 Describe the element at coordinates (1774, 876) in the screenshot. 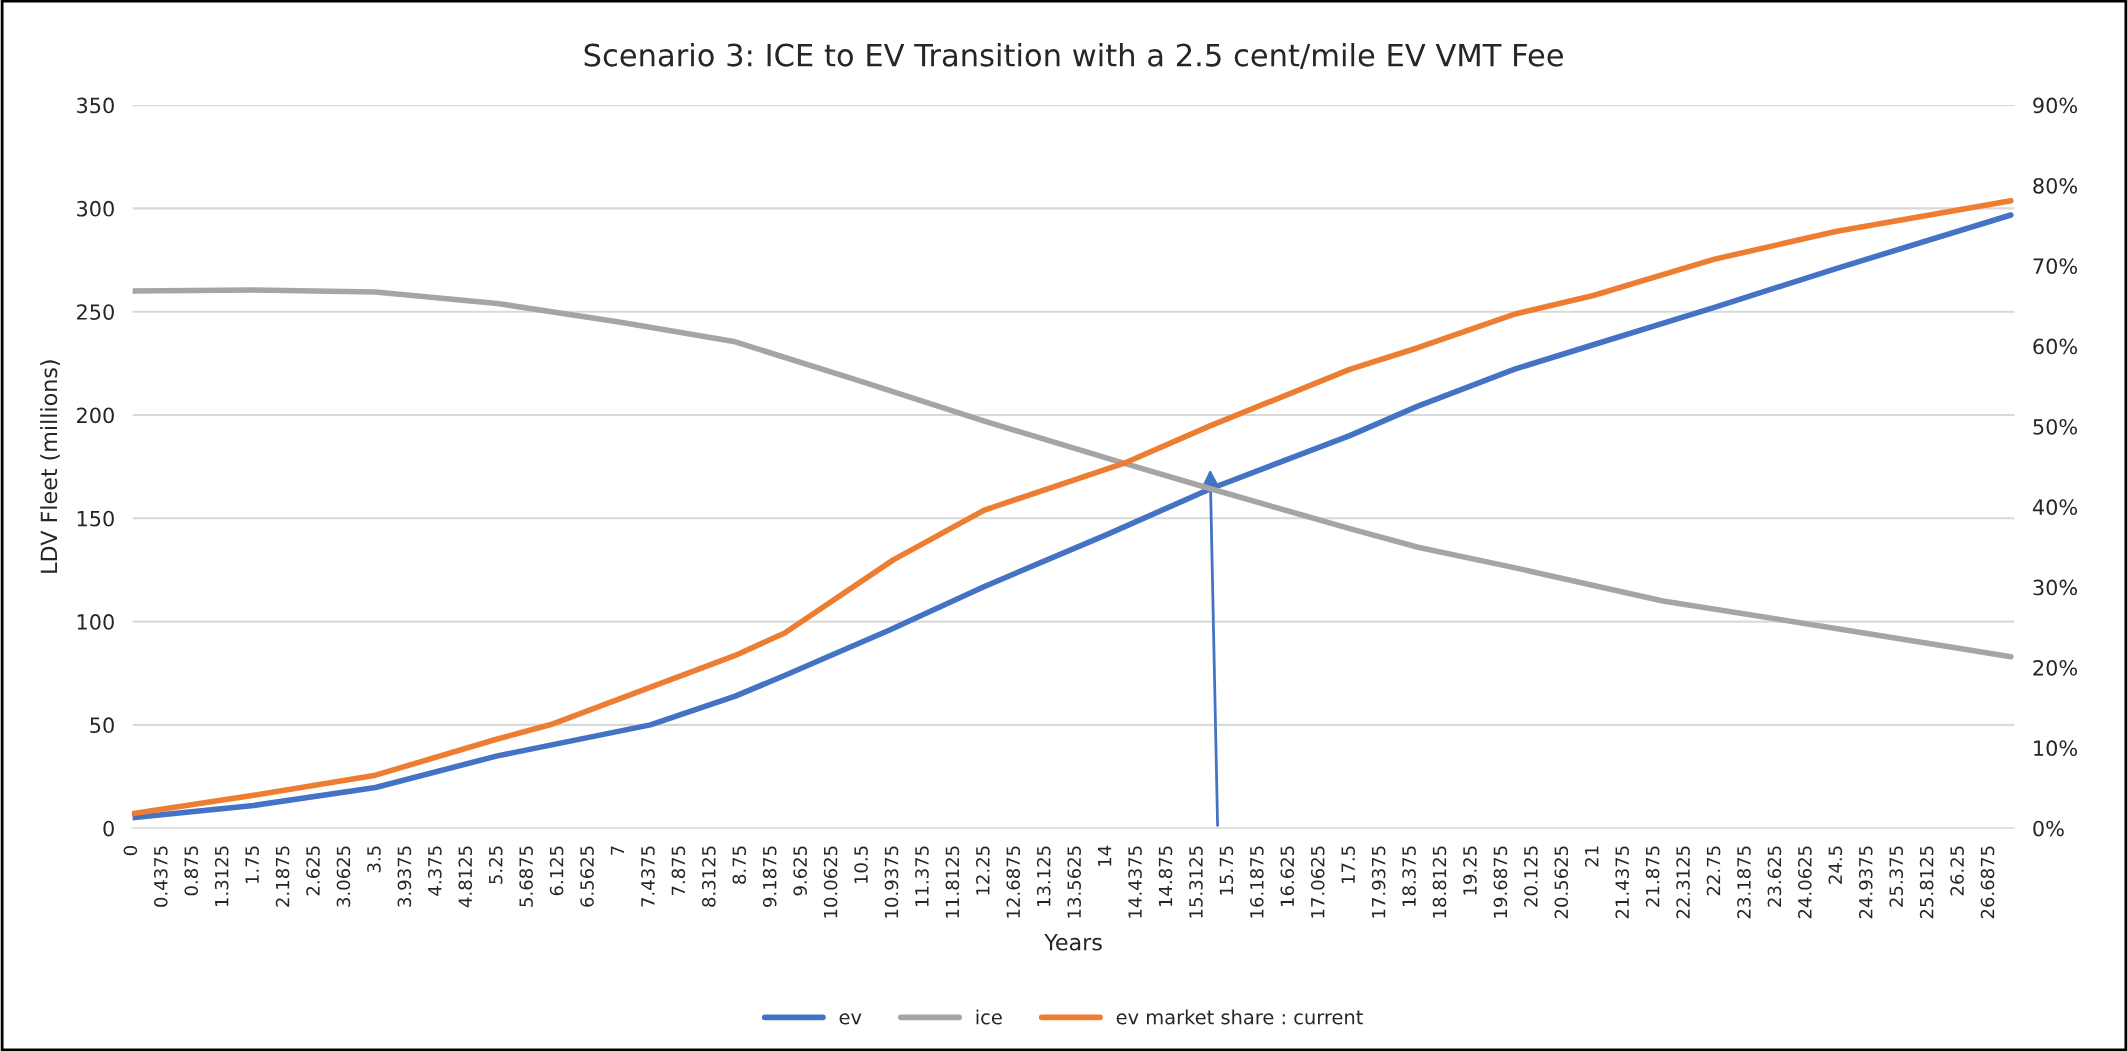

I see `x-tick-label: 23.625` at that location.